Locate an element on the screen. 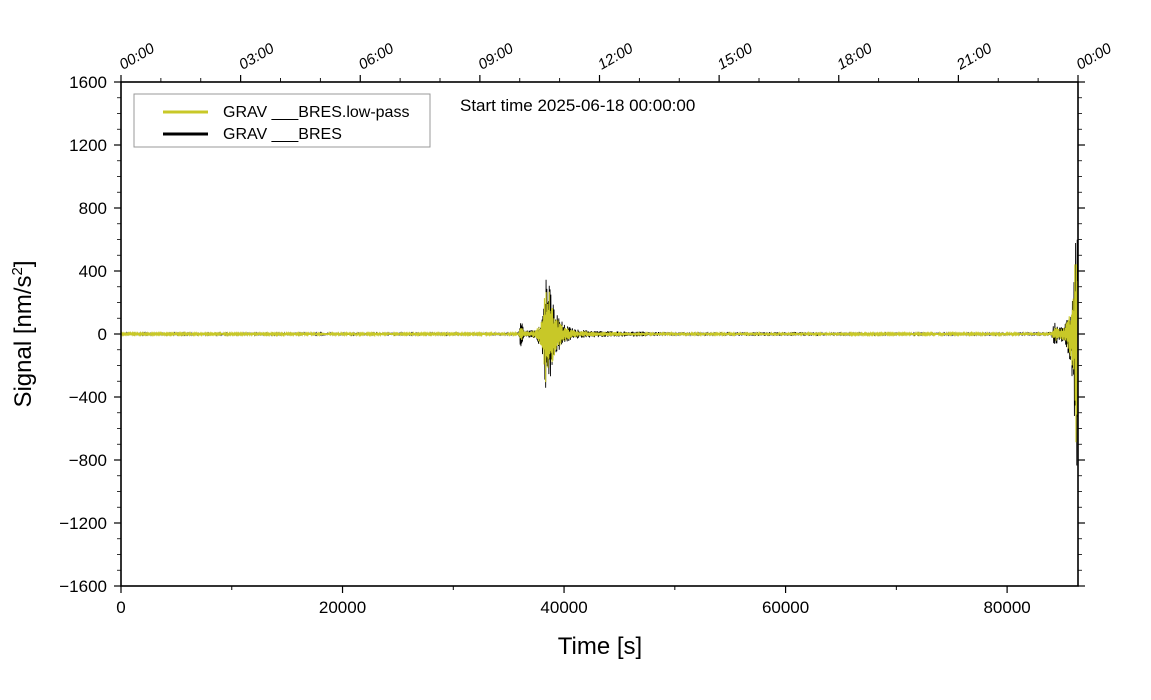 Image resolution: width=1151 pixels, height=700 pixels. x-tick-label: 60000 is located at coordinates (785, 607).